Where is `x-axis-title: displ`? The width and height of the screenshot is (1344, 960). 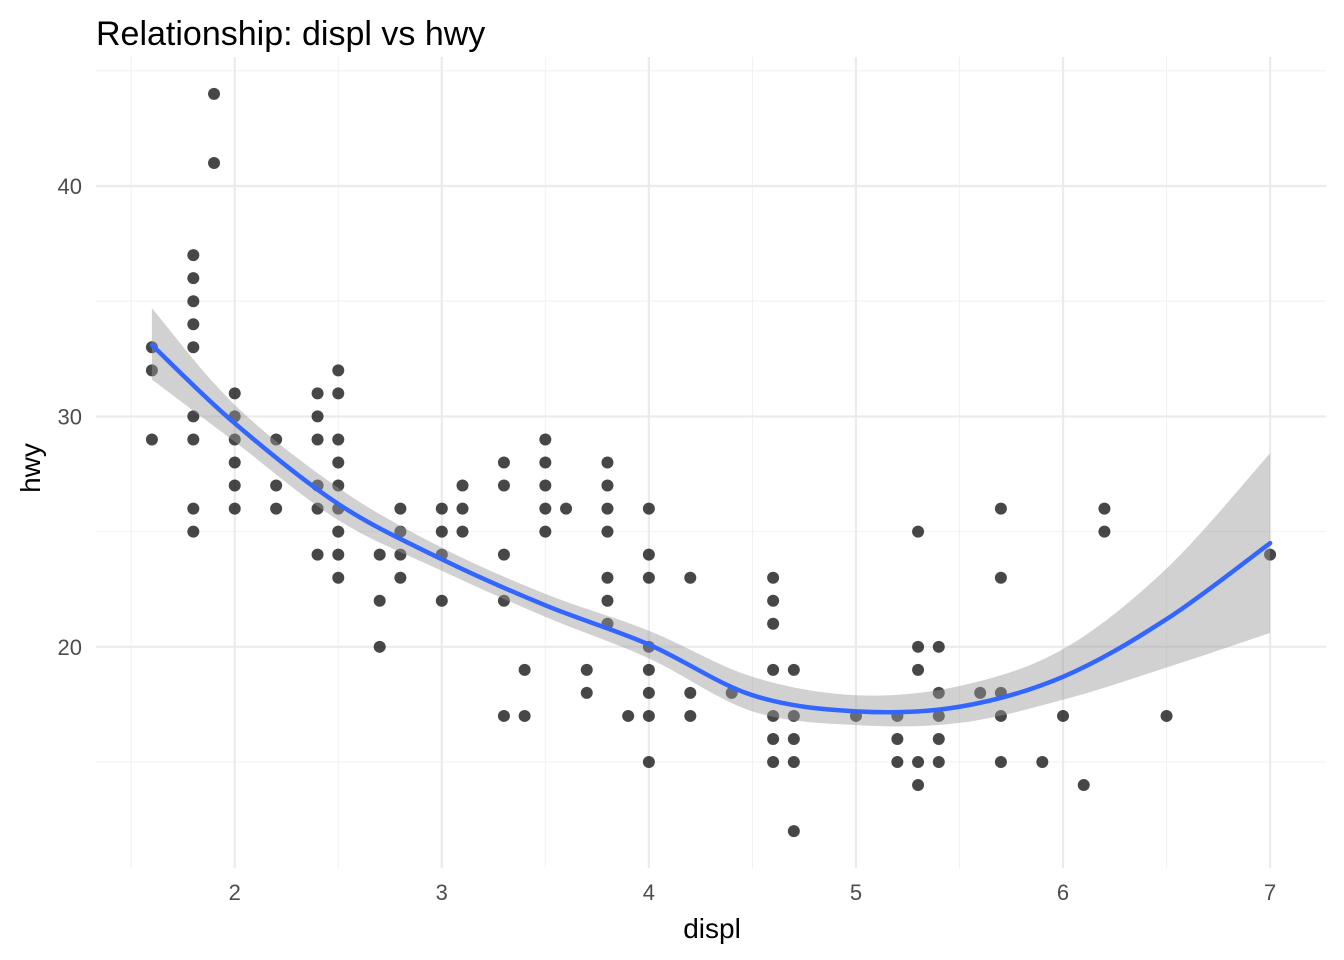
x-axis-title: displ is located at coordinates (712, 928).